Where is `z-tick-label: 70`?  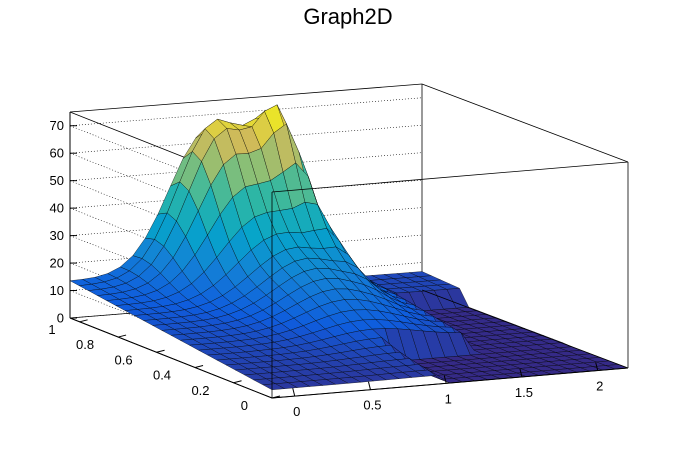
z-tick-label: 70 is located at coordinates (57, 125).